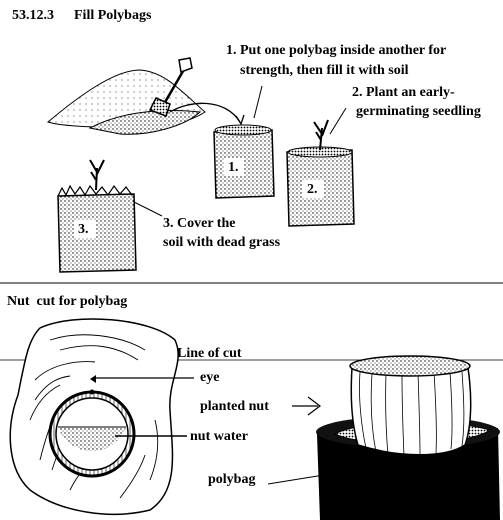  I want to click on polybag-label: polybag, so click(232, 479).